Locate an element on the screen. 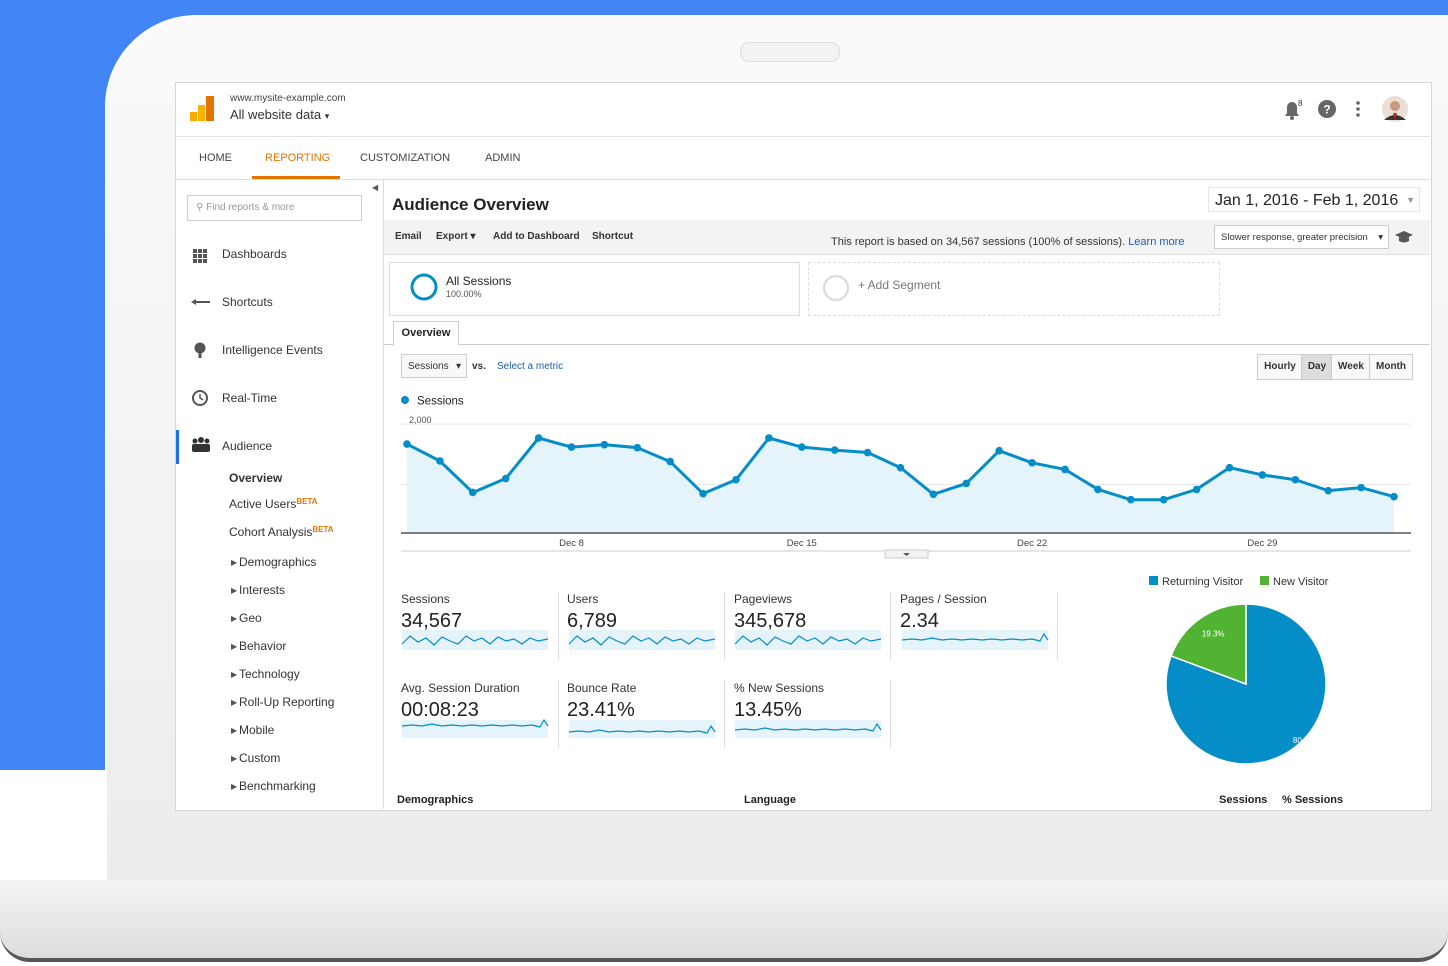 The height and width of the screenshot is (966, 1448). metric-dropdown: Sessions ▾ is located at coordinates (434, 366).